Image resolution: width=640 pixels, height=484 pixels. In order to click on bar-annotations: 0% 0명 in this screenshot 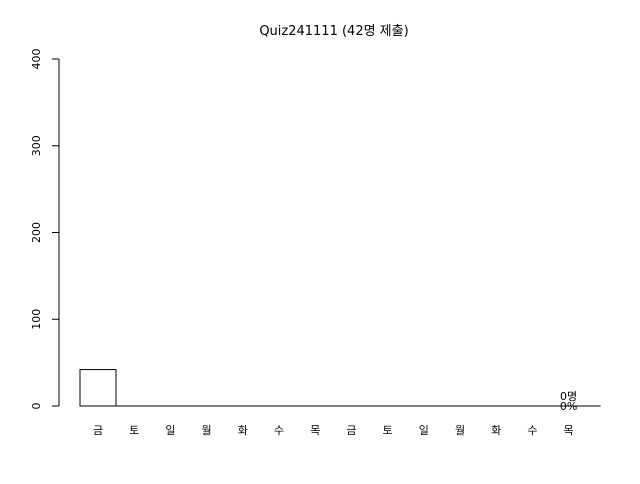, I will do `click(568, 401)`.